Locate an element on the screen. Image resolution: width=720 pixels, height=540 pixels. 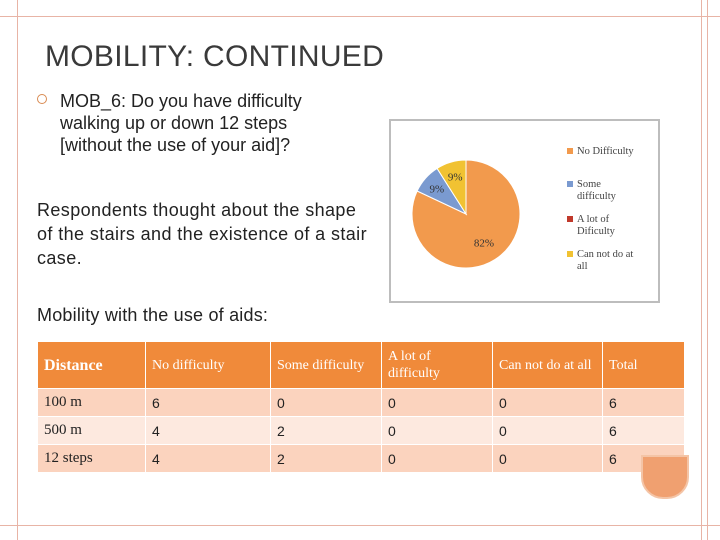
legend-label: A lot of Dificulty is located at coordinates (596, 225).